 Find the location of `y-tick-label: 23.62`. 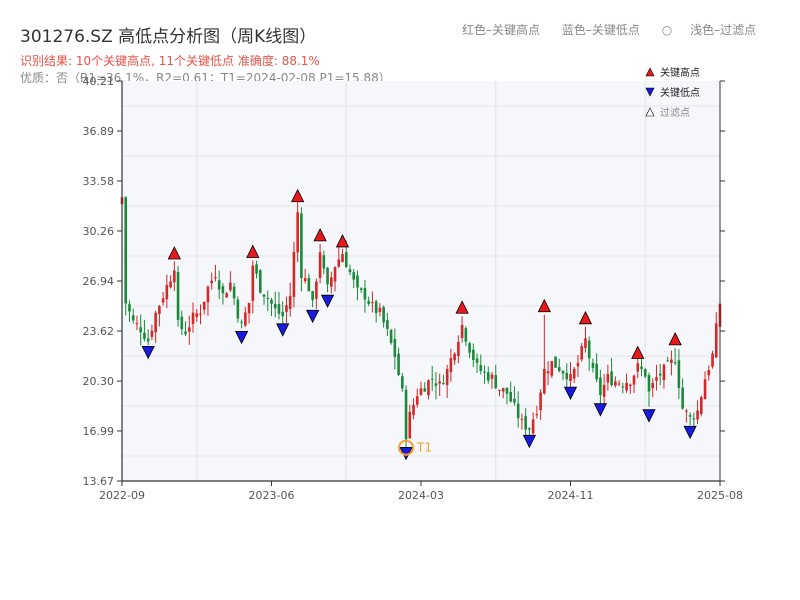

y-tick-label: 23.62 is located at coordinates (99, 331).